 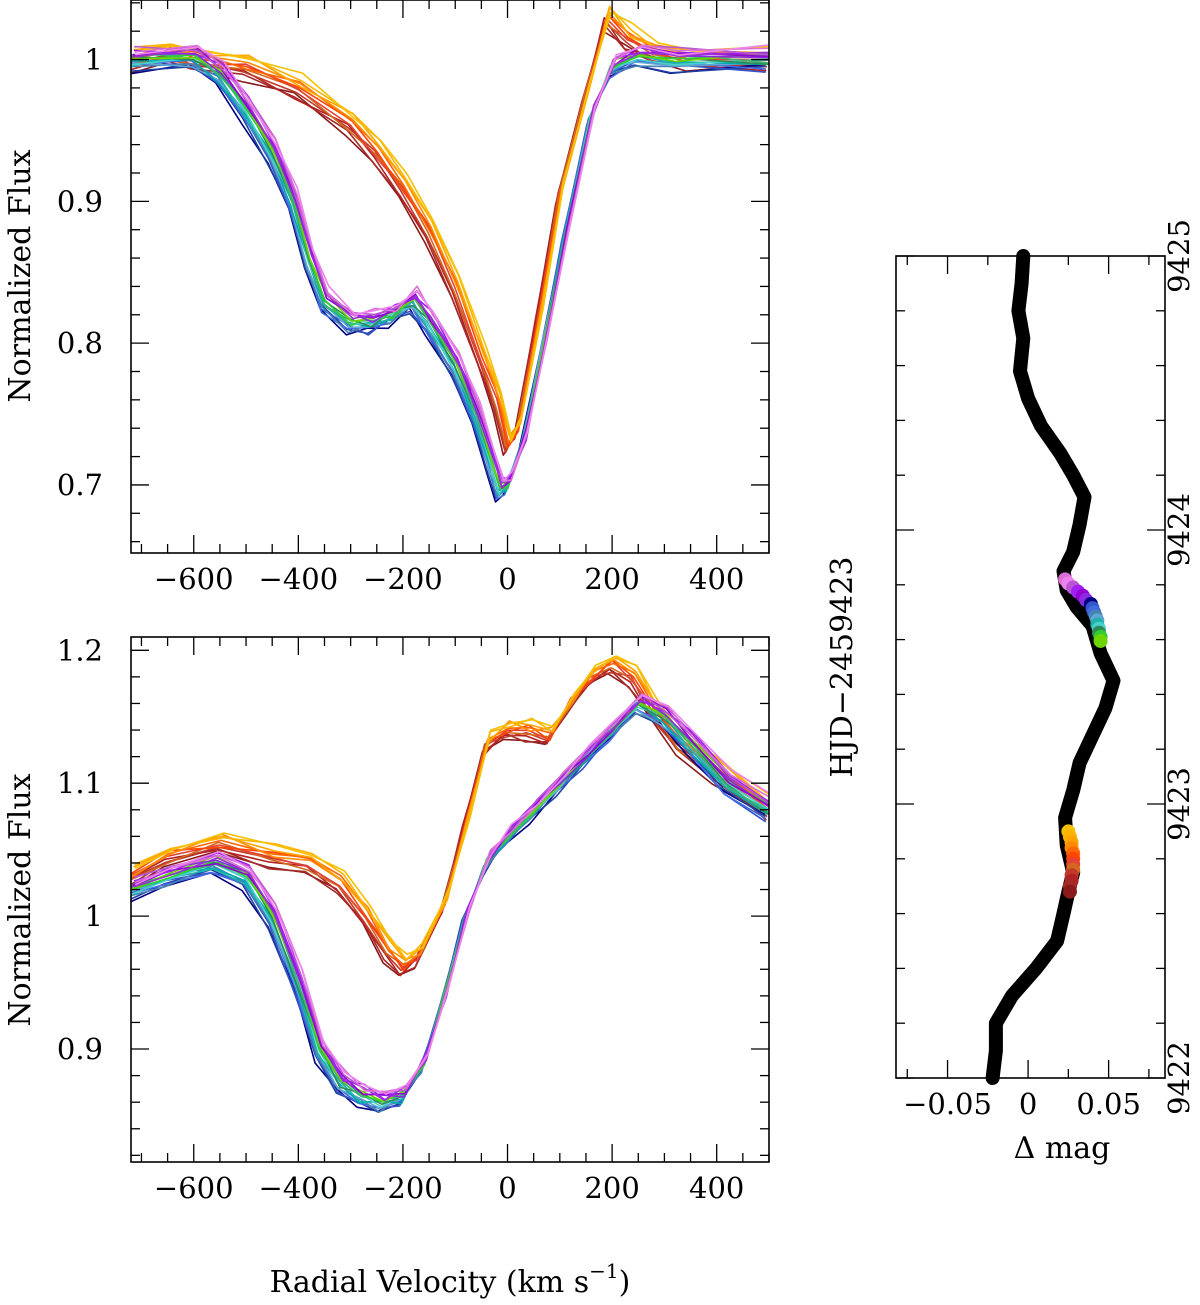 I want to click on right-plot-frame, so click(x=1030, y=667).